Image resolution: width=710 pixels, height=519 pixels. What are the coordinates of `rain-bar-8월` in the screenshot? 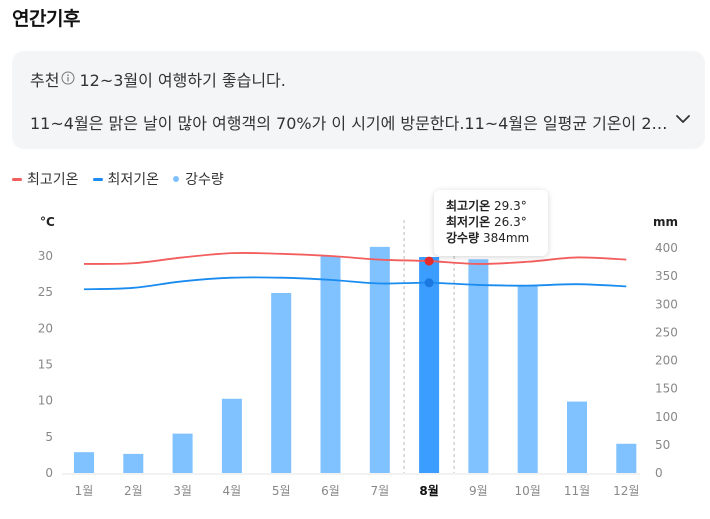 It's located at (429, 365).